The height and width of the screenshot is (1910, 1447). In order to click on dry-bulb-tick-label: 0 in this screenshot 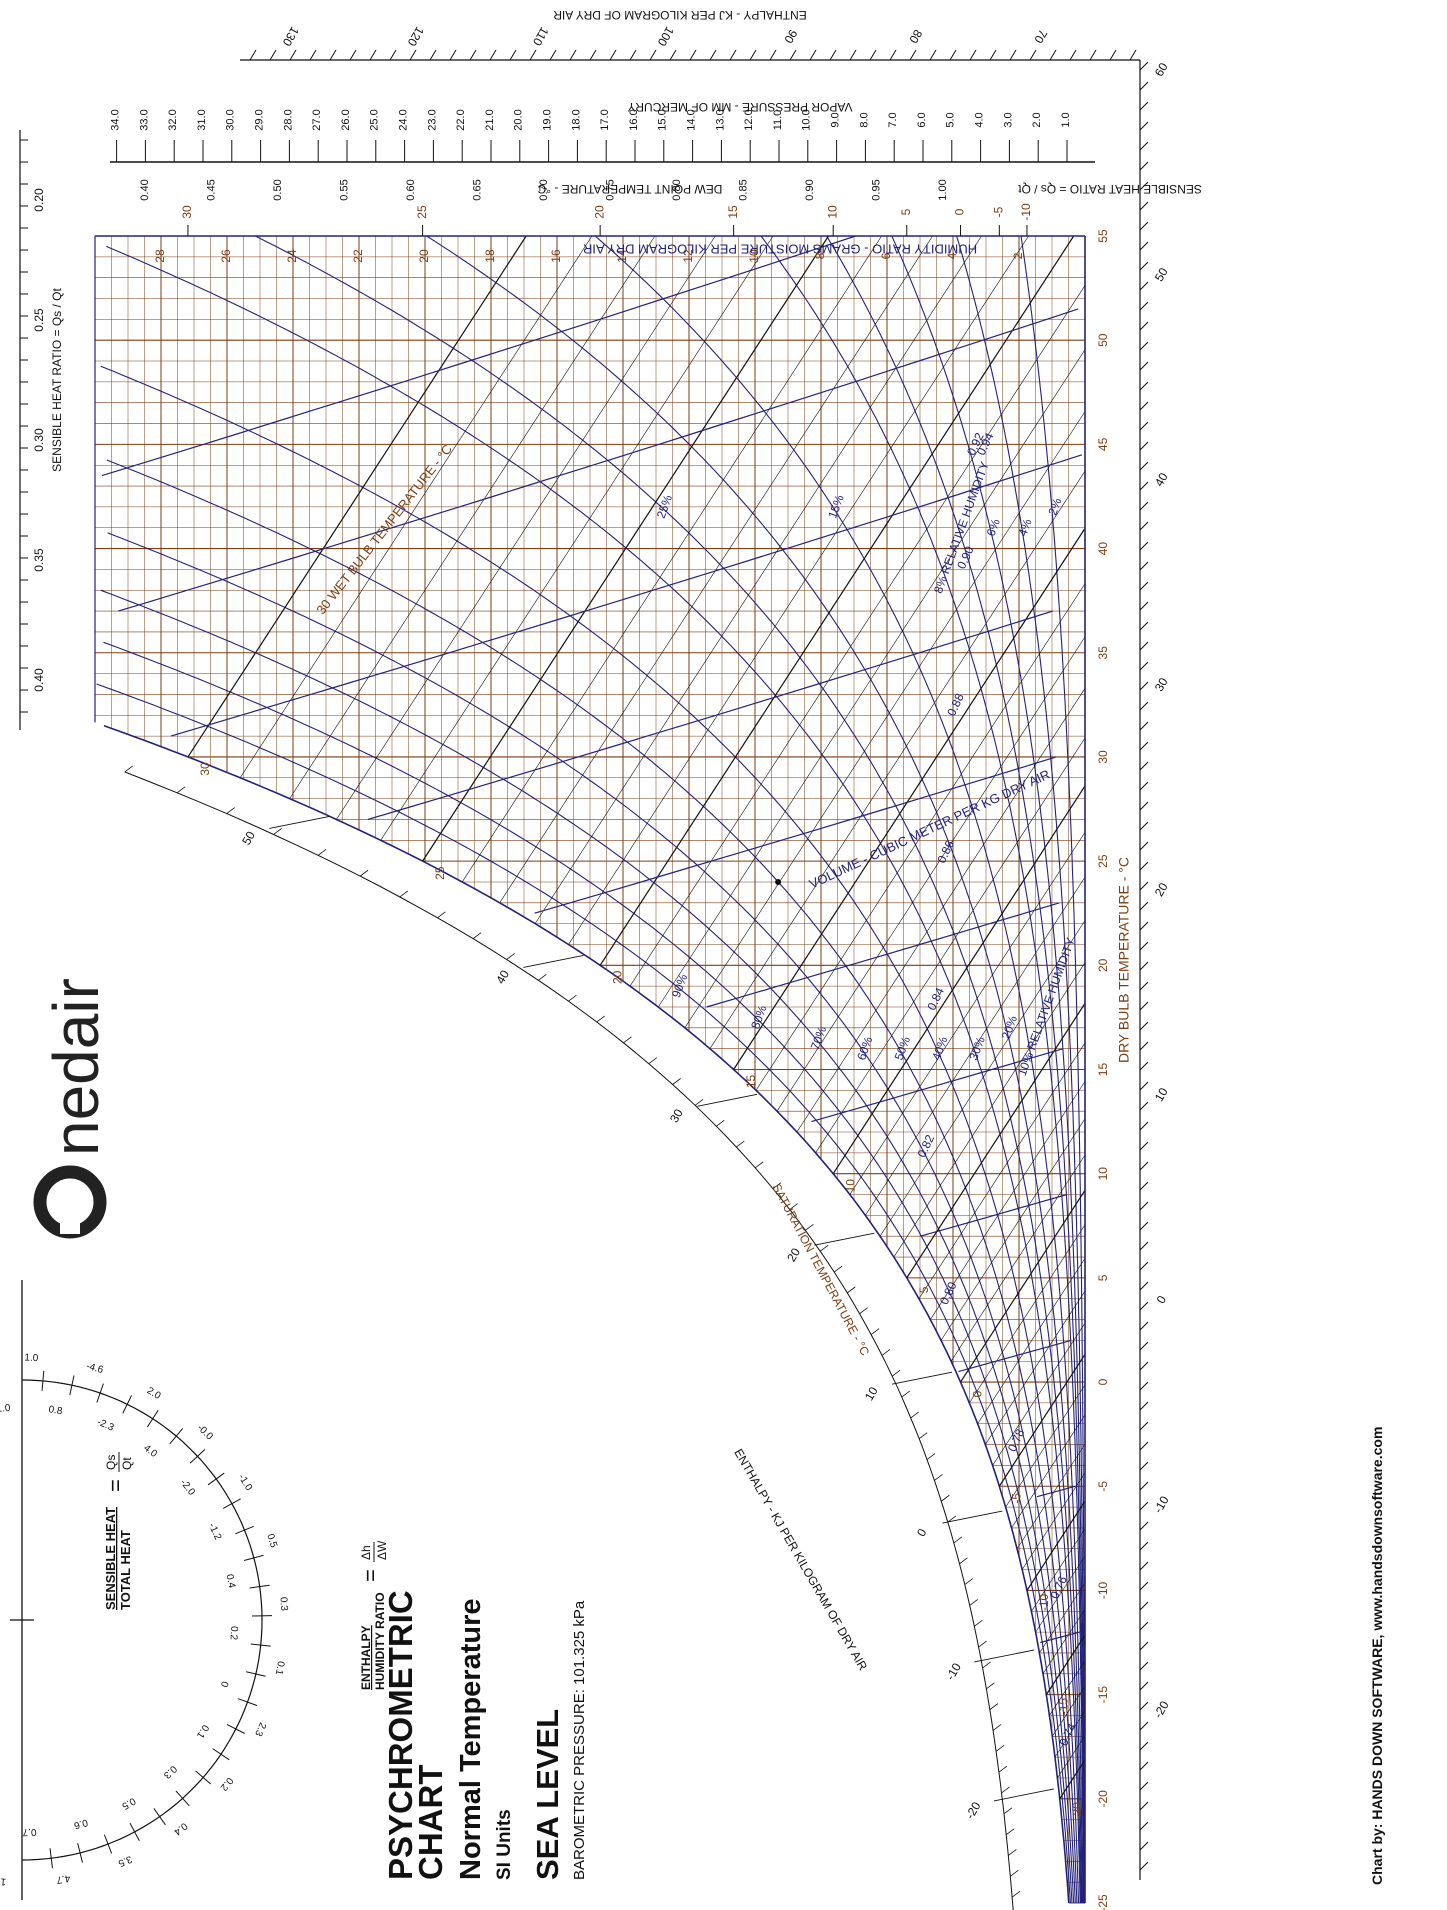, I will do `click(1103, 1381)`.